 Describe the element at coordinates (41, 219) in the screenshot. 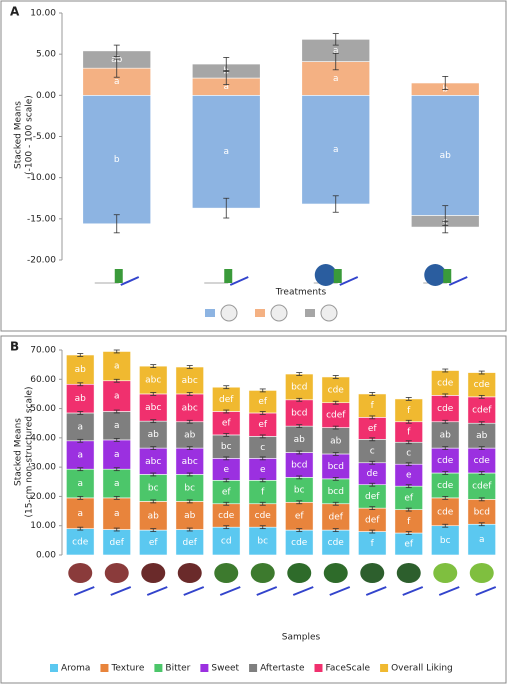

I see `y-tick-label: -15.00` at that location.